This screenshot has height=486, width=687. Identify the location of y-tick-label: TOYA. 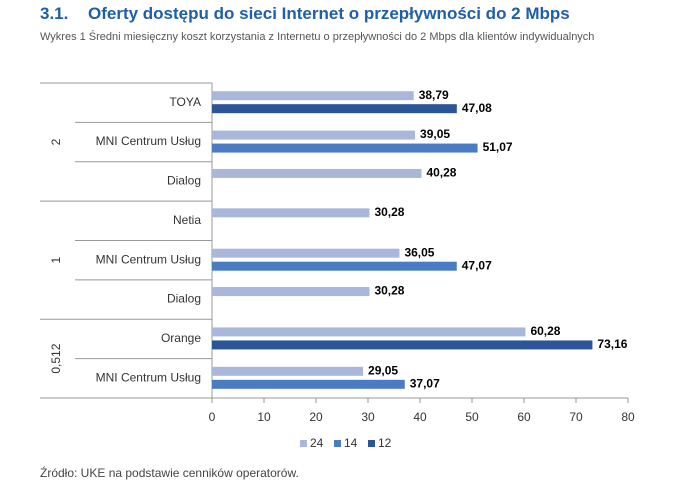
(185, 102).